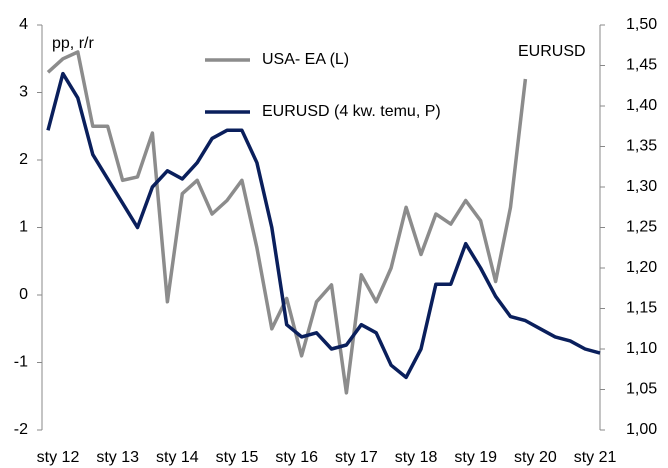  I want to click on y-tick-label: -2, so click(21, 429).